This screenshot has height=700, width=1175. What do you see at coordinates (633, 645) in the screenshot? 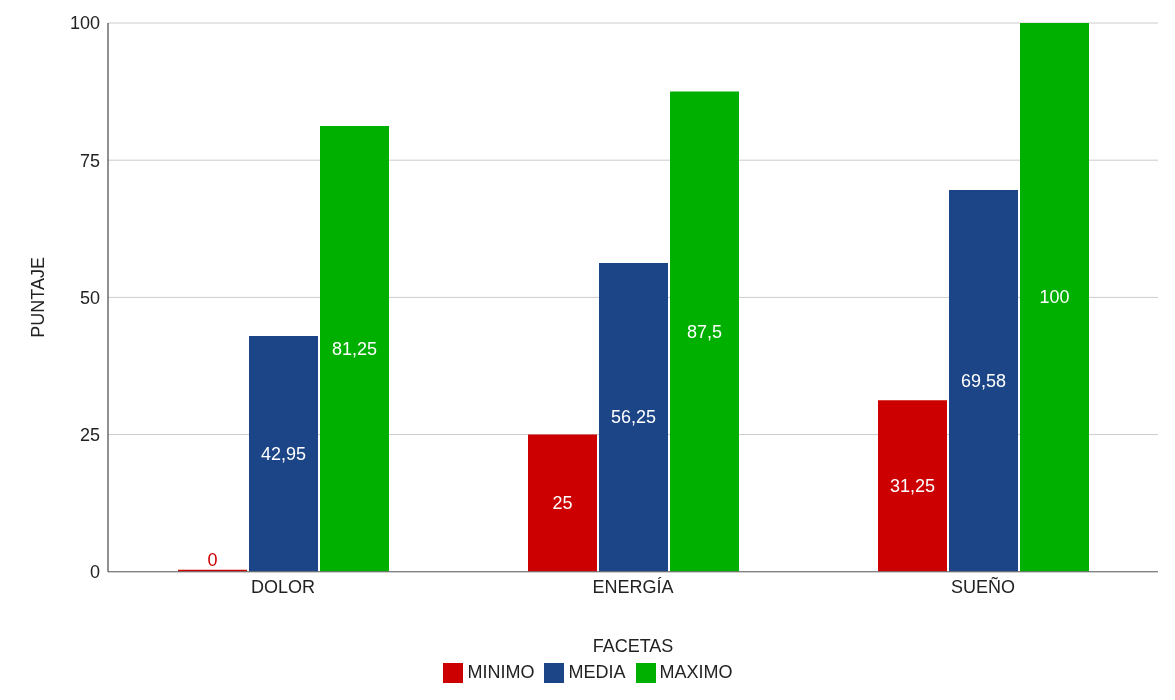
I see `x-axis-title: FACETAS` at bounding box center [633, 645].